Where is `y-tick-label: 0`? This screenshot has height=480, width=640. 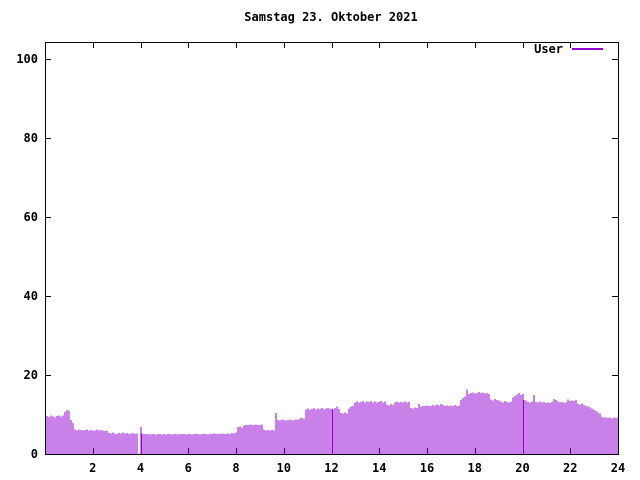
y-tick-label: 0 is located at coordinates (34, 454).